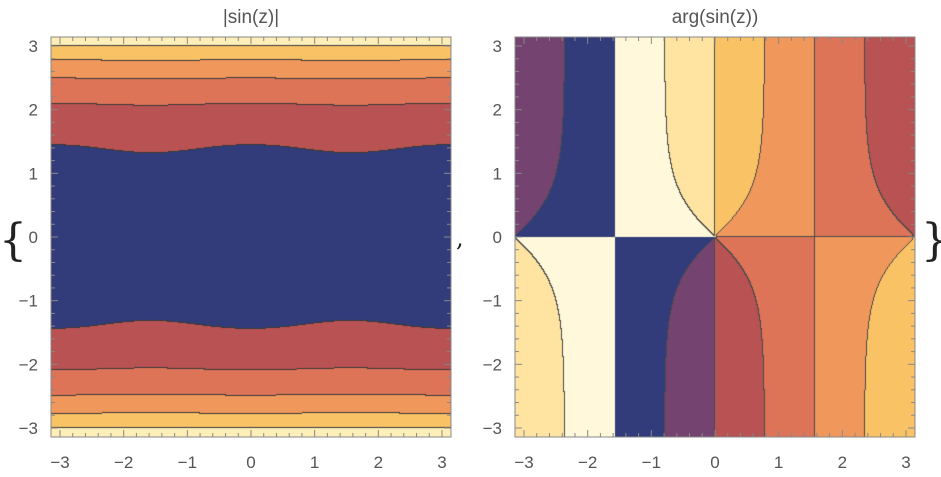  Describe the element at coordinates (13, 240) in the screenshot. I see `open-brace: {` at that location.